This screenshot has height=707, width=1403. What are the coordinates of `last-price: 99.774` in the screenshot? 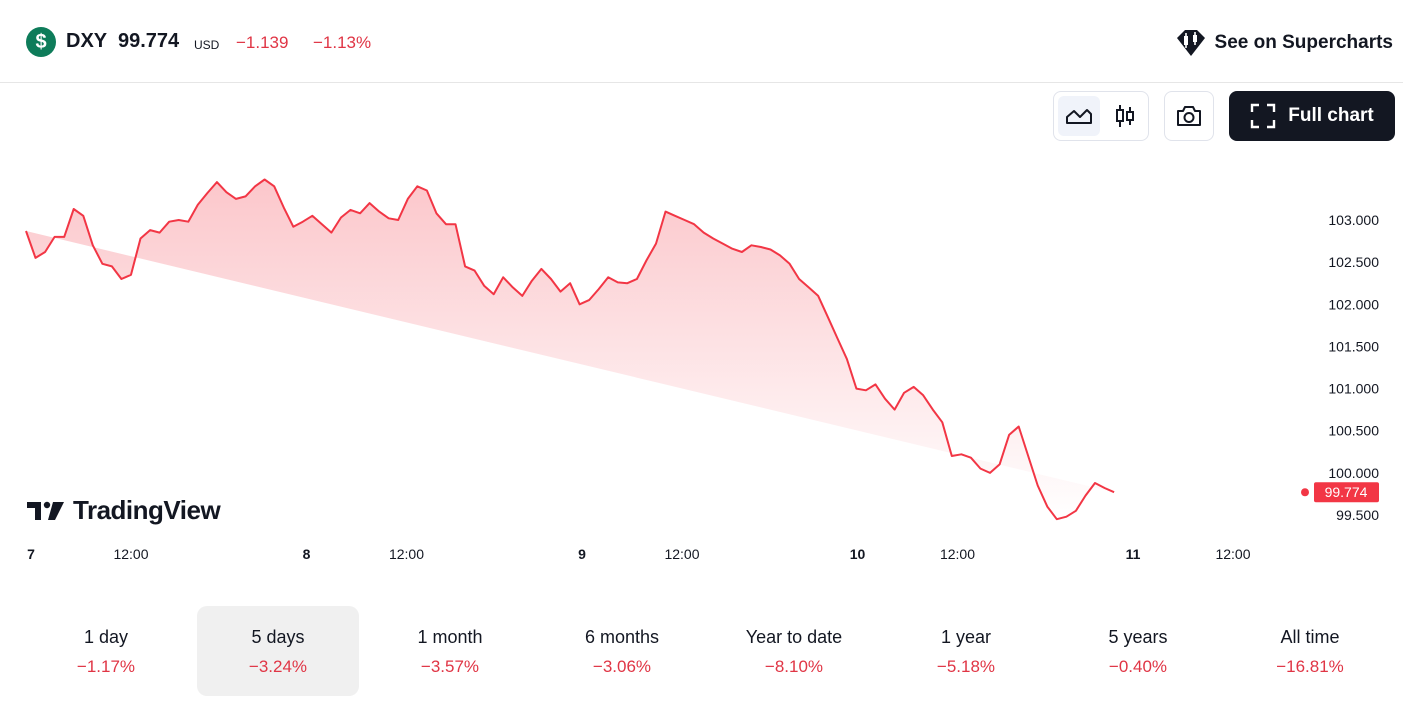 It's located at (149, 41).